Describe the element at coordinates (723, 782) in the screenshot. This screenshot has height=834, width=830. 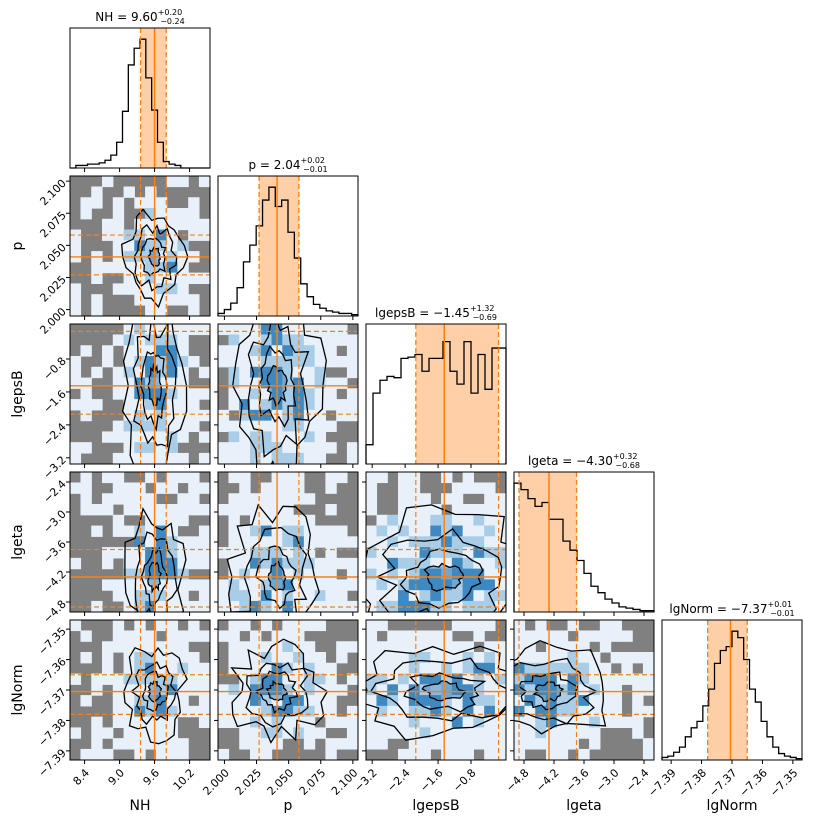
I see `x-tick-label: −7.37` at that location.